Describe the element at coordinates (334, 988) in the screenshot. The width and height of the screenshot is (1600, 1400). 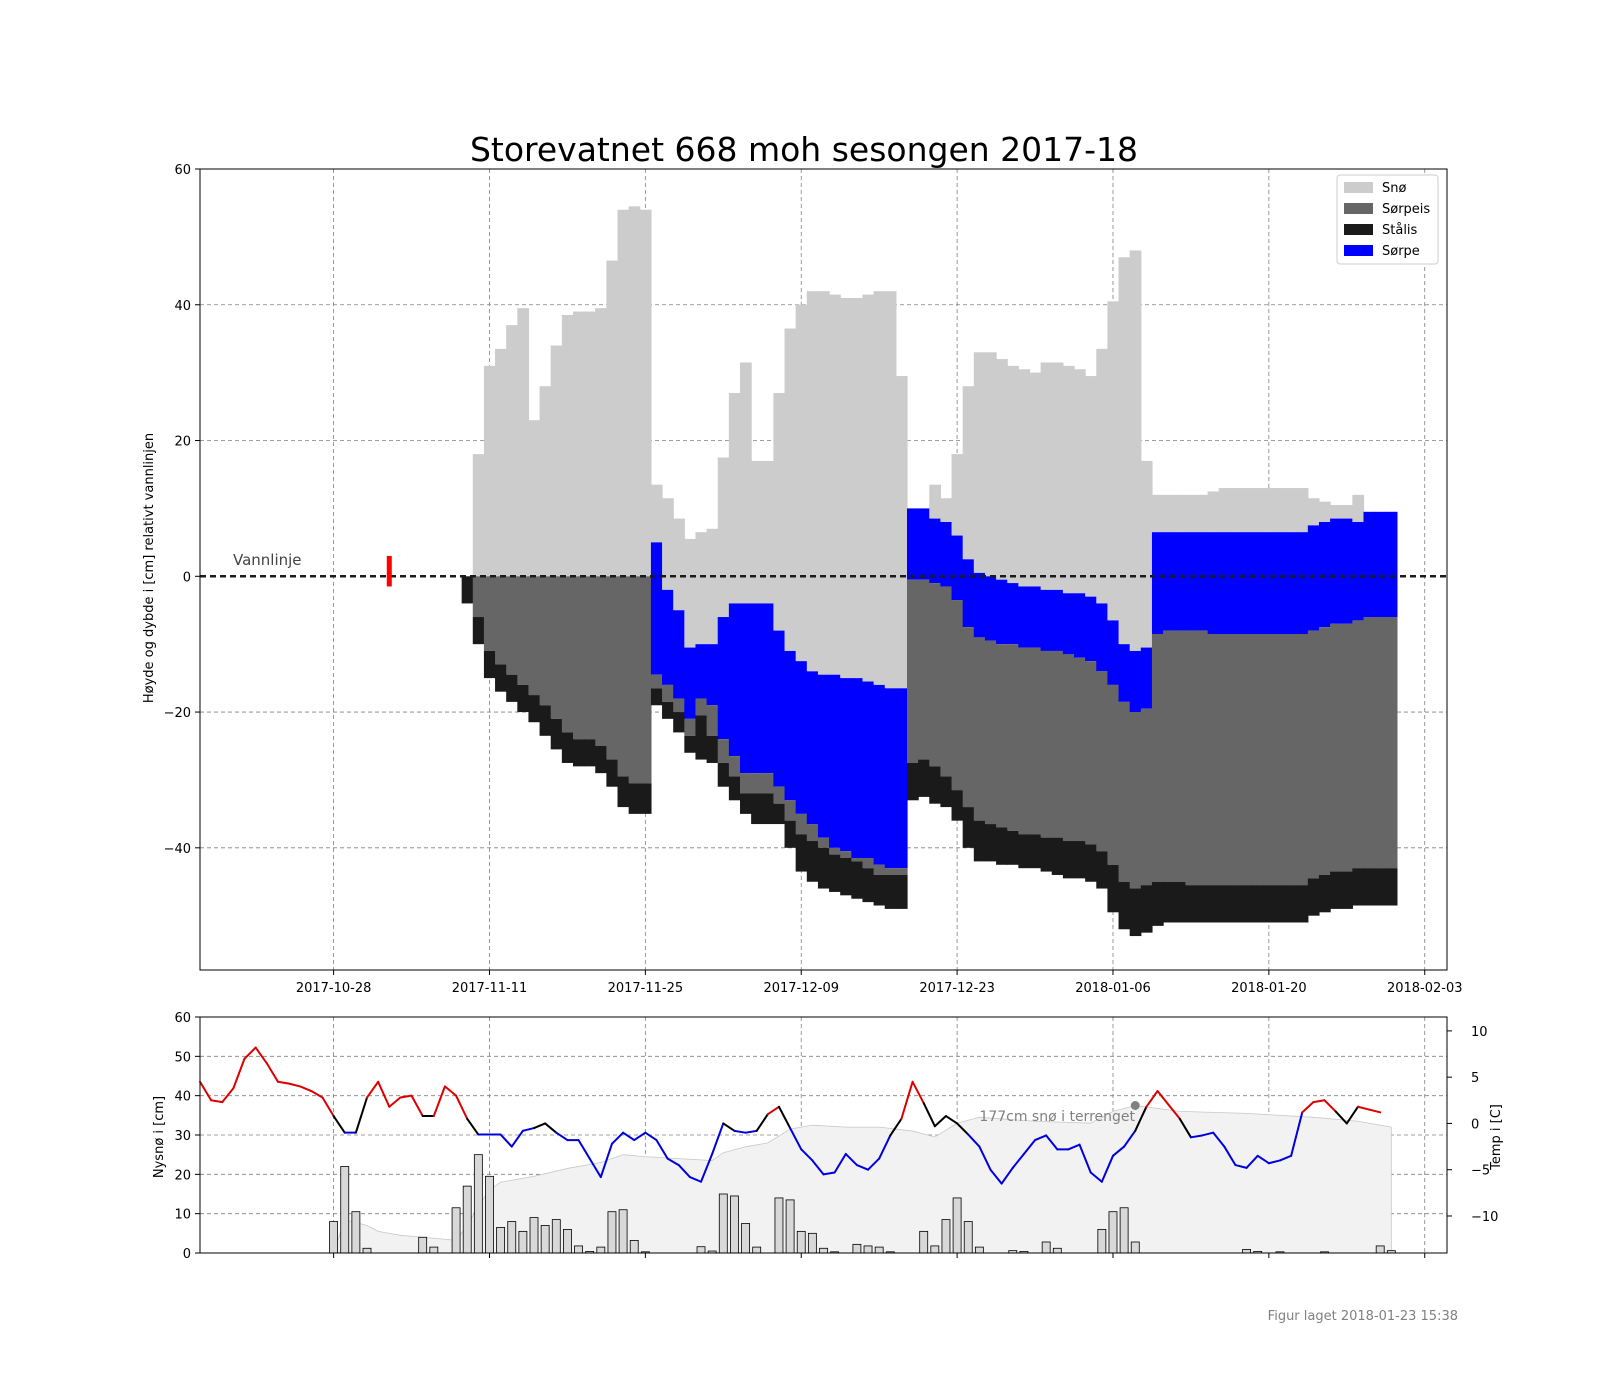
I see `x-tick-label: 2017-10-28` at that location.